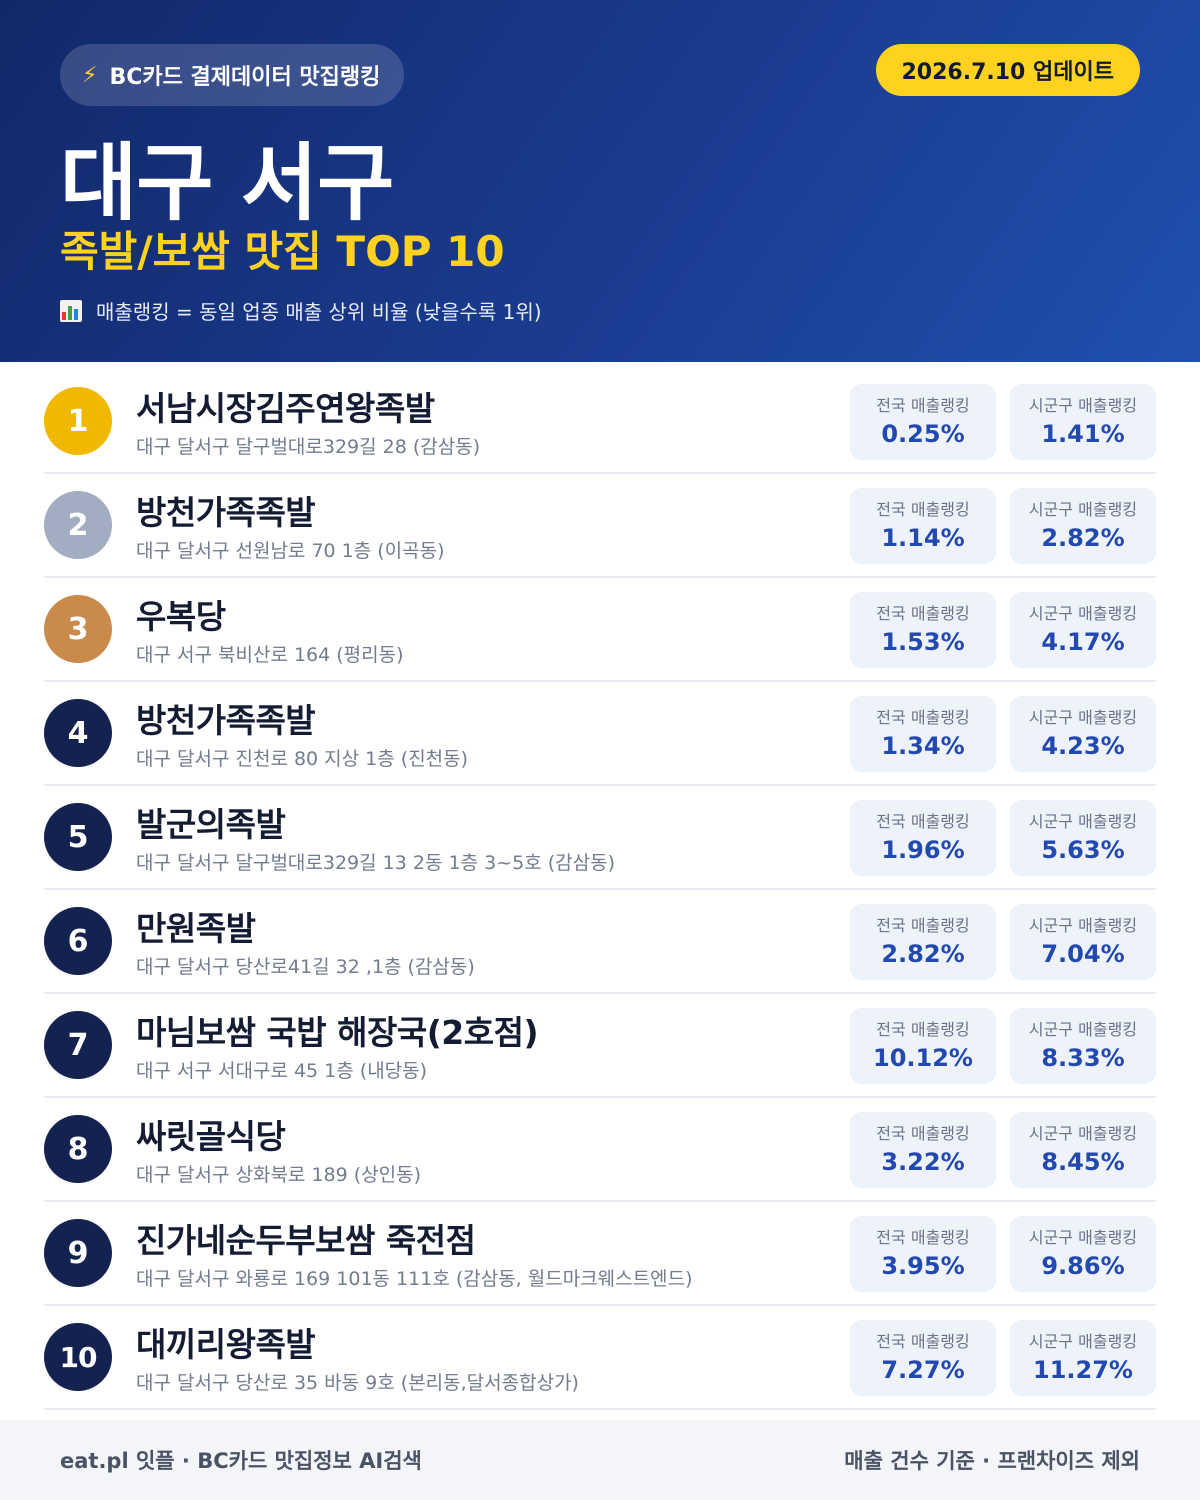  Describe the element at coordinates (270, 655) in the screenshot. I see `restaurant-address: 대구 서구 북비산로 164 (평리동)` at that location.